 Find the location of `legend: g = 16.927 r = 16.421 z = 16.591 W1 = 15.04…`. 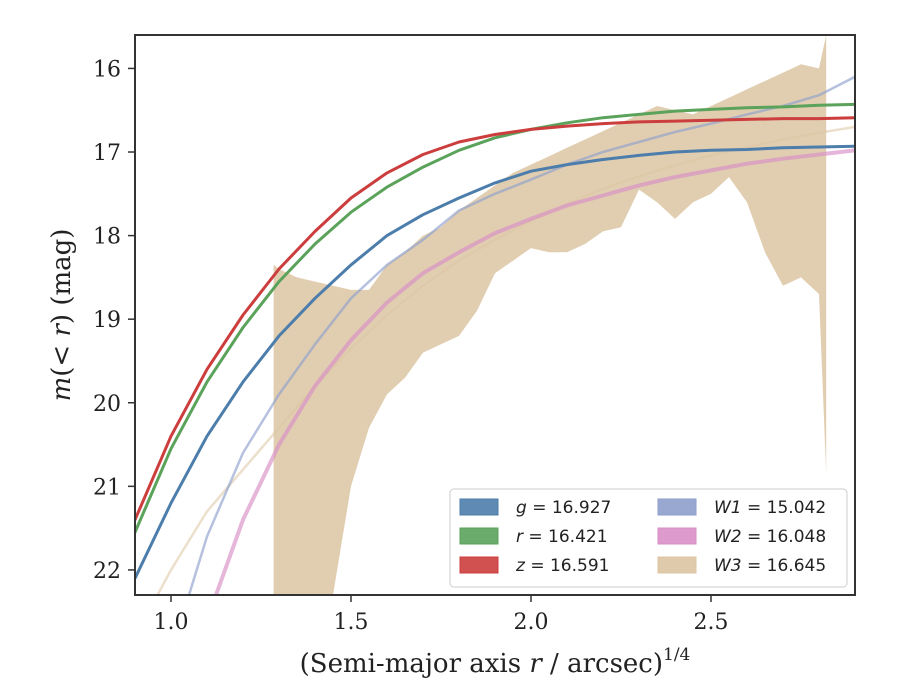

legend: g = 16.927 r = 16.421 z = 16.591 W1 = 15.04… is located at coordinates (648, 538).